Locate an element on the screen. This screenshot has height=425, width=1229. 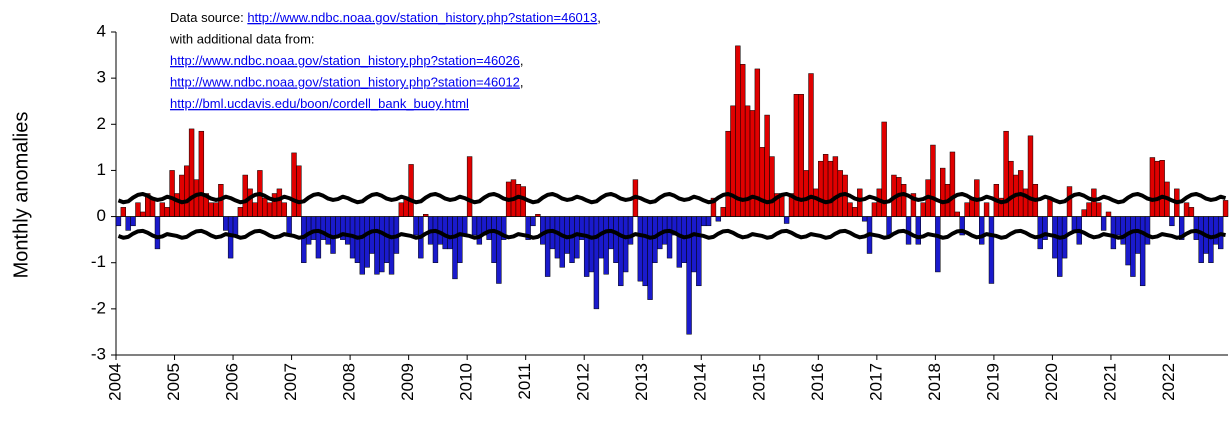
annotation-line: with additional data from: is located at coordinates (242, 39).